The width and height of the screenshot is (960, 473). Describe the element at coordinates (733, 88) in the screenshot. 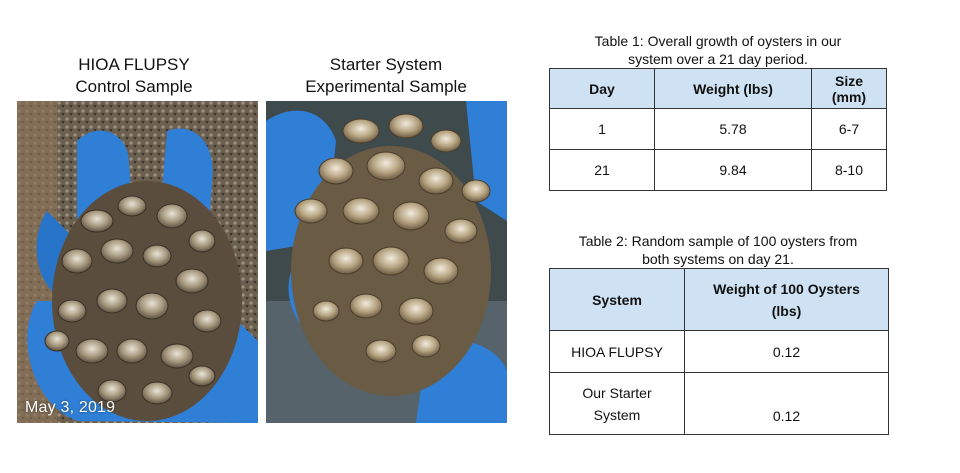

I see `table1-header-weight: Weight (lbs)` at that location.